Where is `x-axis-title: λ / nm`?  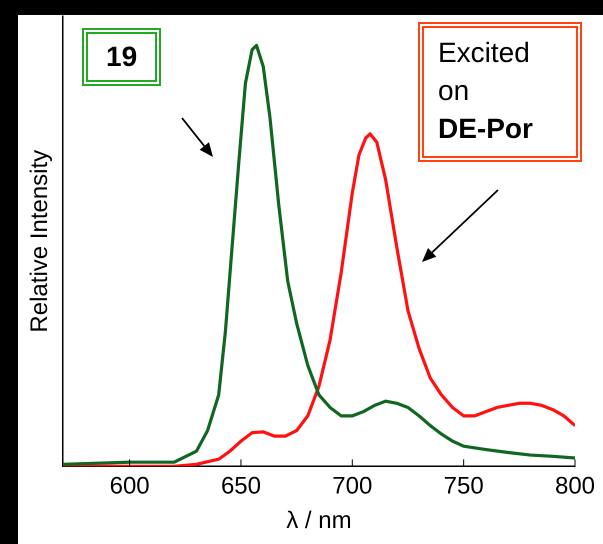
x-axis-title: λ / nm is located at coordinates (319, 520).